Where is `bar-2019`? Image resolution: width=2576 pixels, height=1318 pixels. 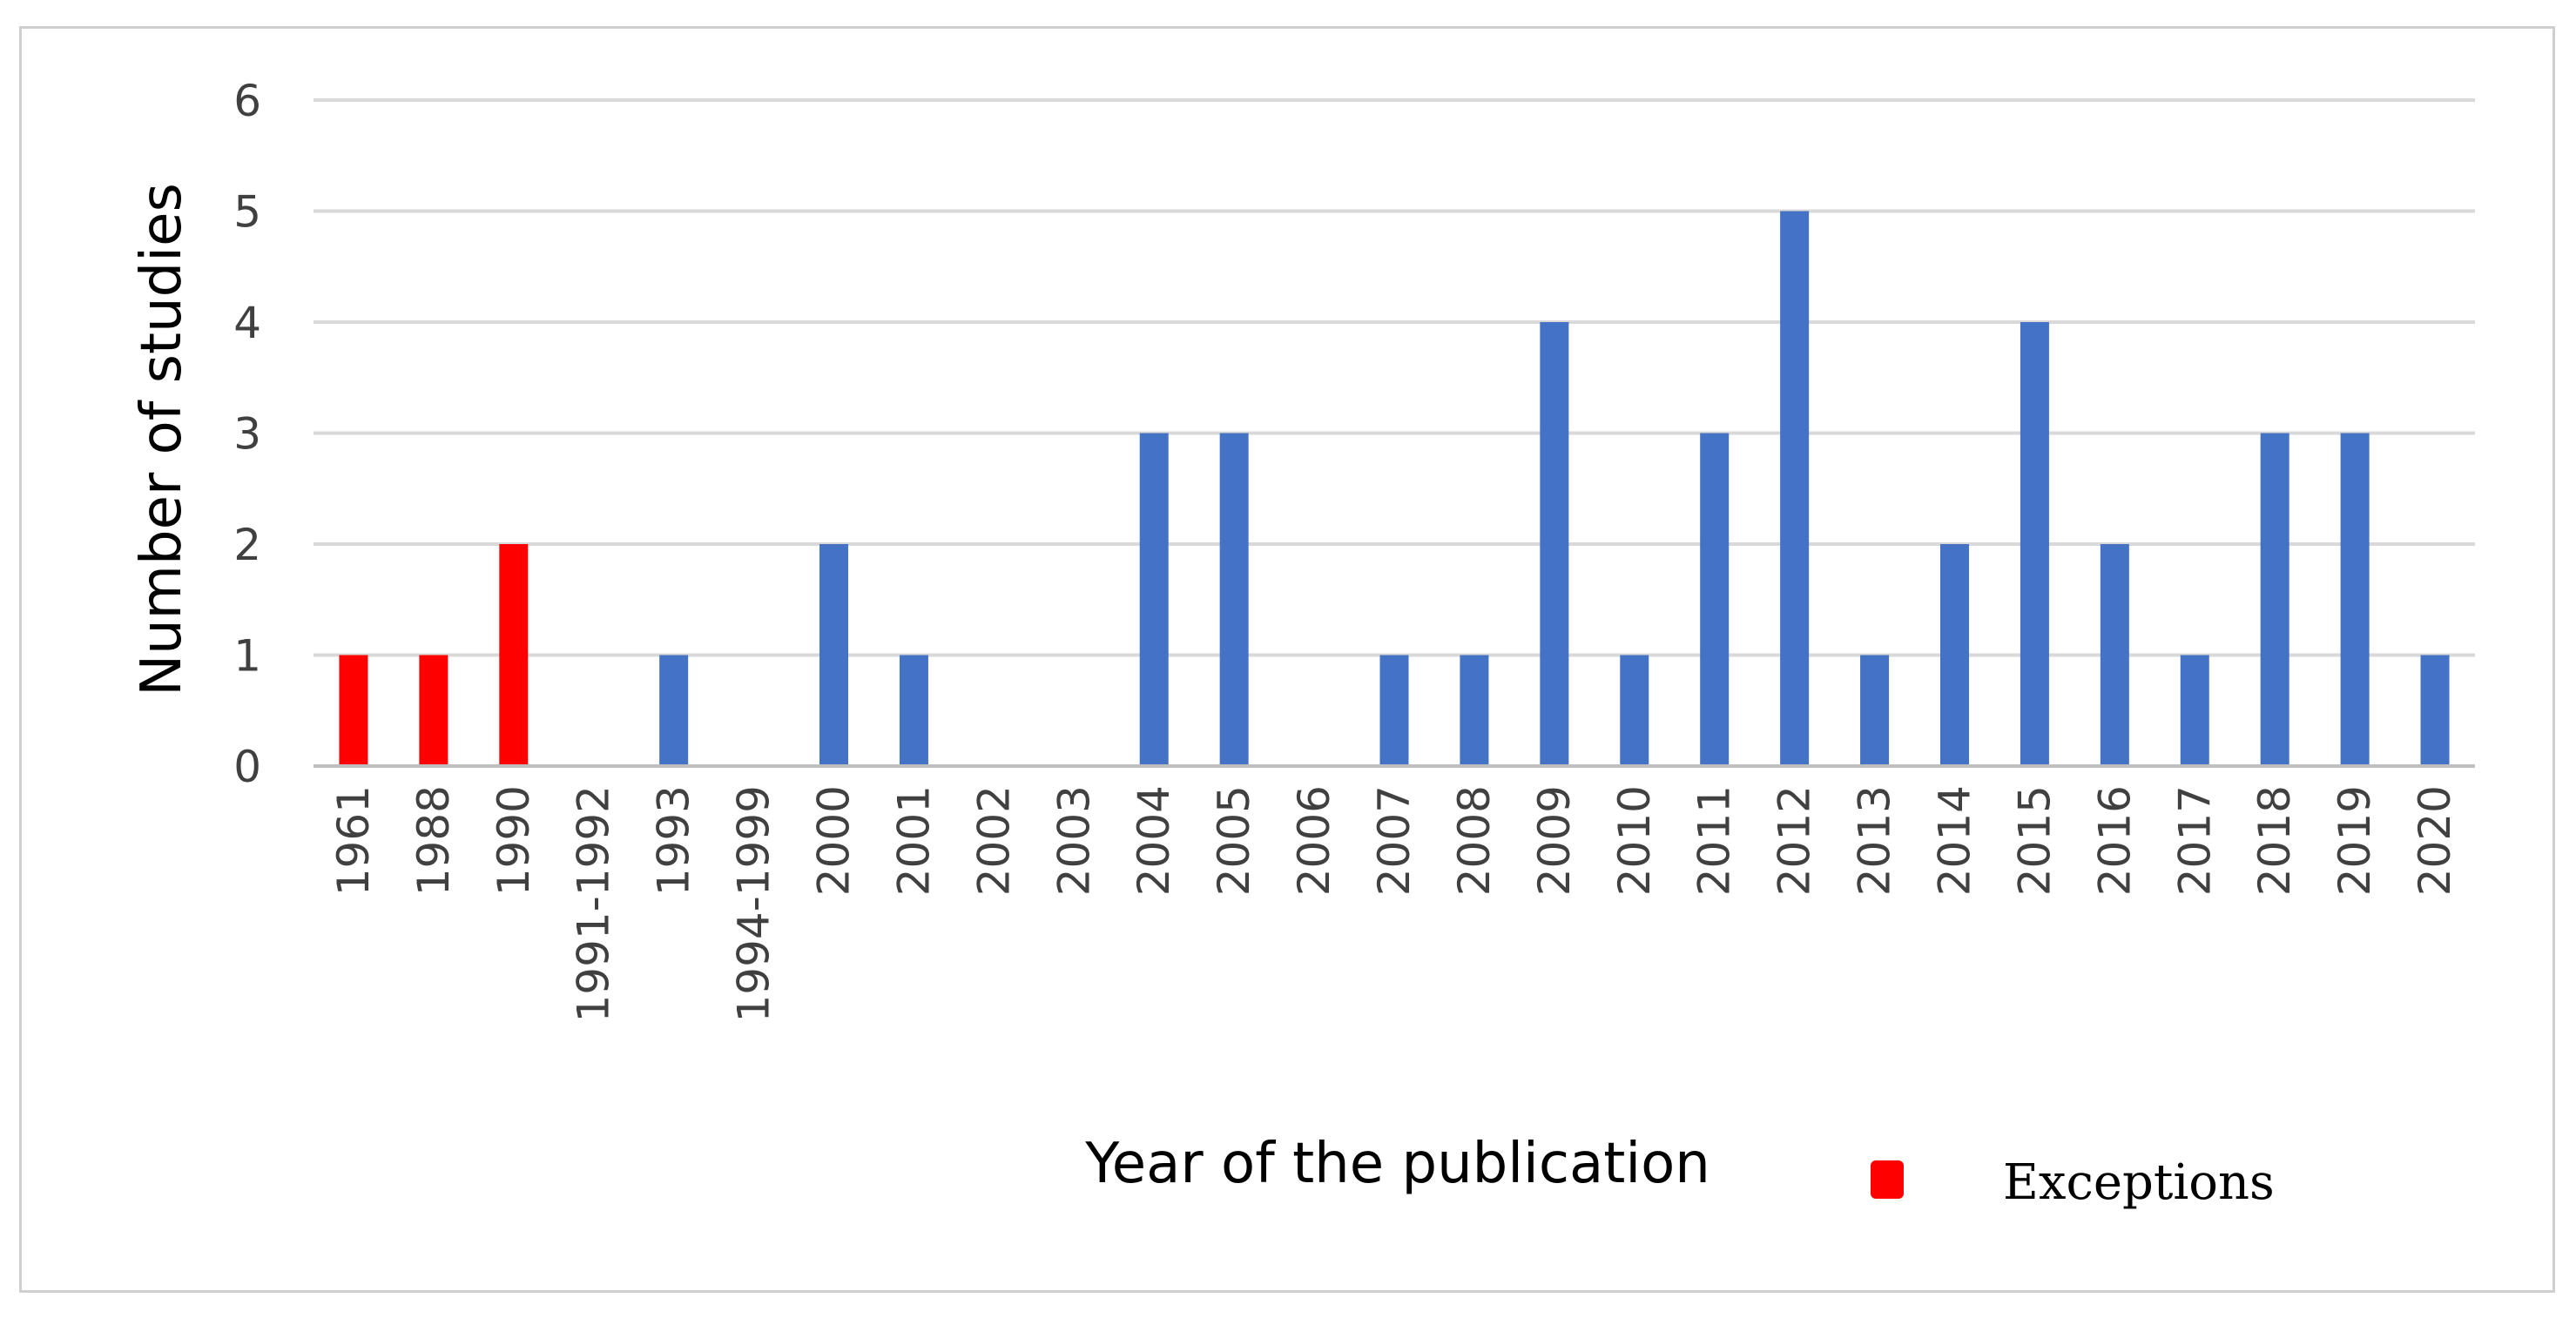 bar-2019 is located at coordinates (2355, 599).